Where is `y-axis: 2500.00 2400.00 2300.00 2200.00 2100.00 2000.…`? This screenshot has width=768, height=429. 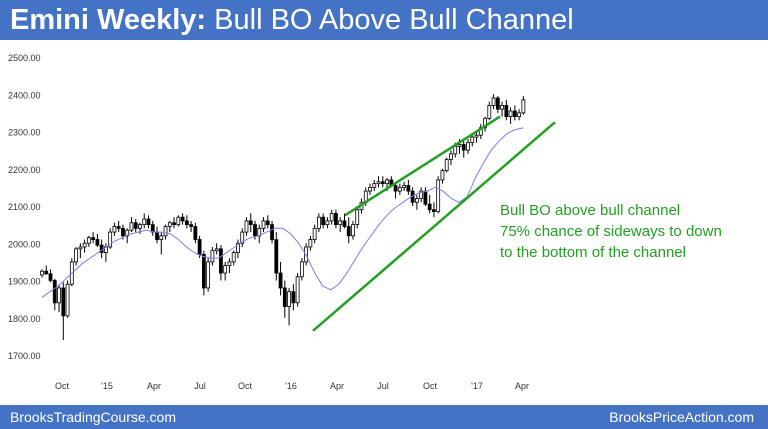
y-axis: 2500.00 2400.00 2300.00 2200.00 2100.00 2000.… is located at coordinates (24, 207).